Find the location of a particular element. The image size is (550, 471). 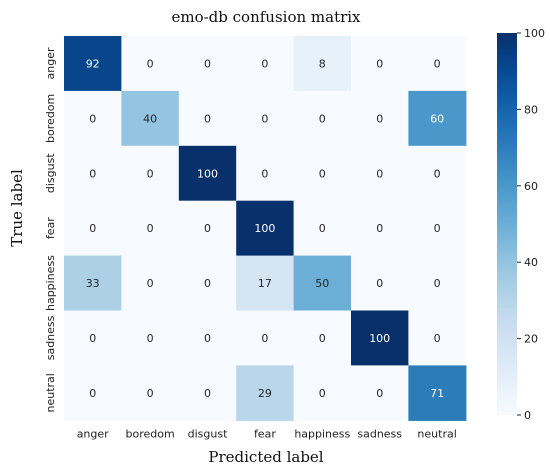

cell-value-label: 33 is located at coordinates (93, 283).